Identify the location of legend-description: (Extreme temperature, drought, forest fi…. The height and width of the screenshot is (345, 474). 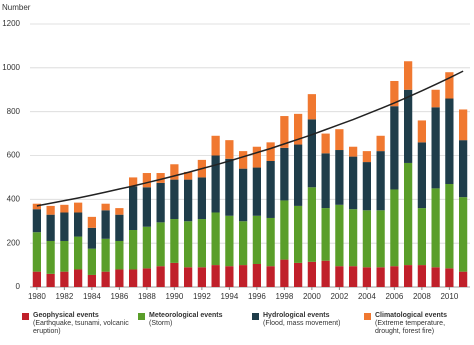
(410, 327).